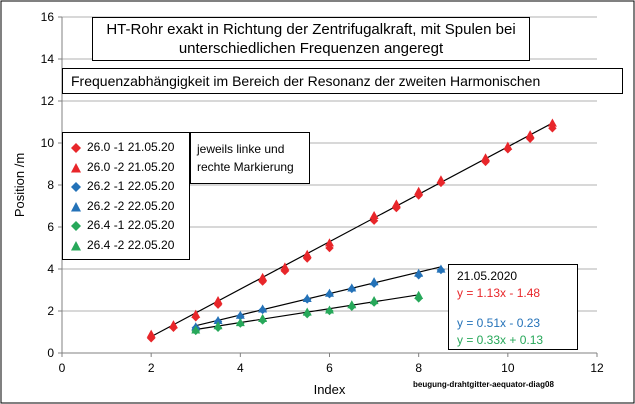 The height and width of the screenshot is (404, 635). Describe the element at coordinates (500, 340) in the screenshot. I see `equation-green: y = 0.33x + 0.13` at that location.